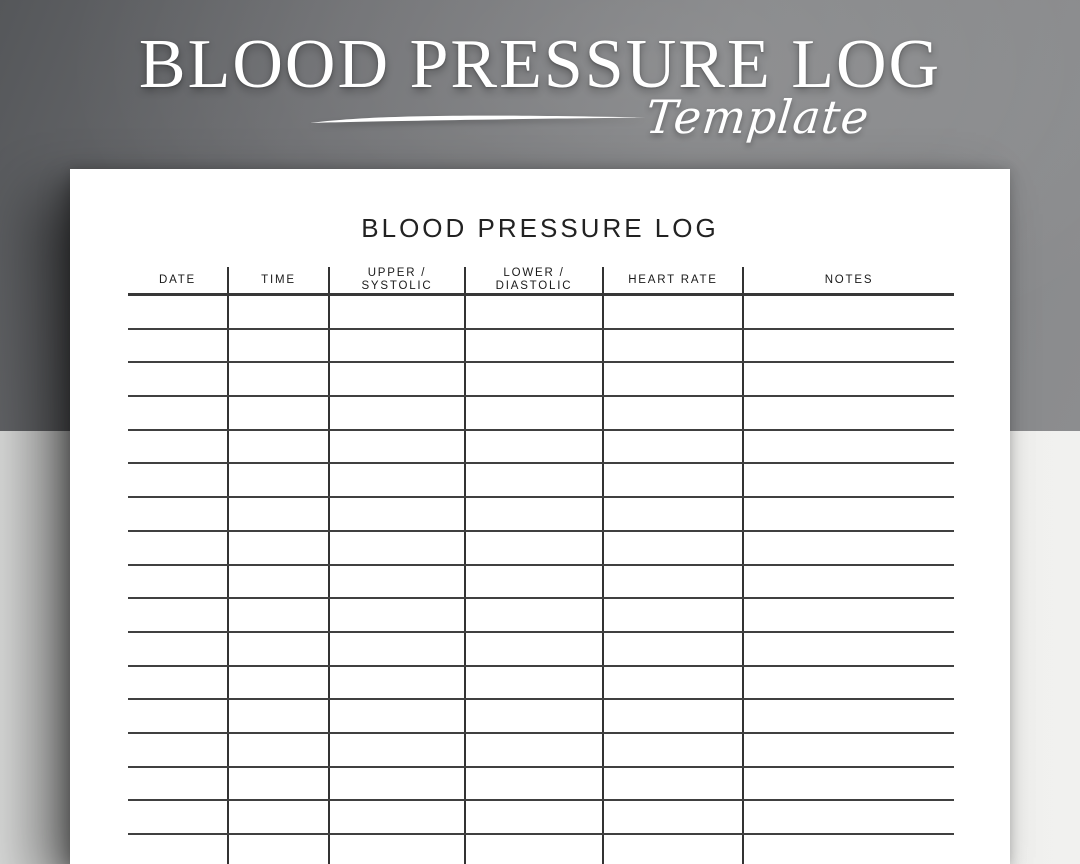 This screenshot has width=1080, height=864. I want to click on column-header-heart-rate: HEART RATE, so click(674, 280).